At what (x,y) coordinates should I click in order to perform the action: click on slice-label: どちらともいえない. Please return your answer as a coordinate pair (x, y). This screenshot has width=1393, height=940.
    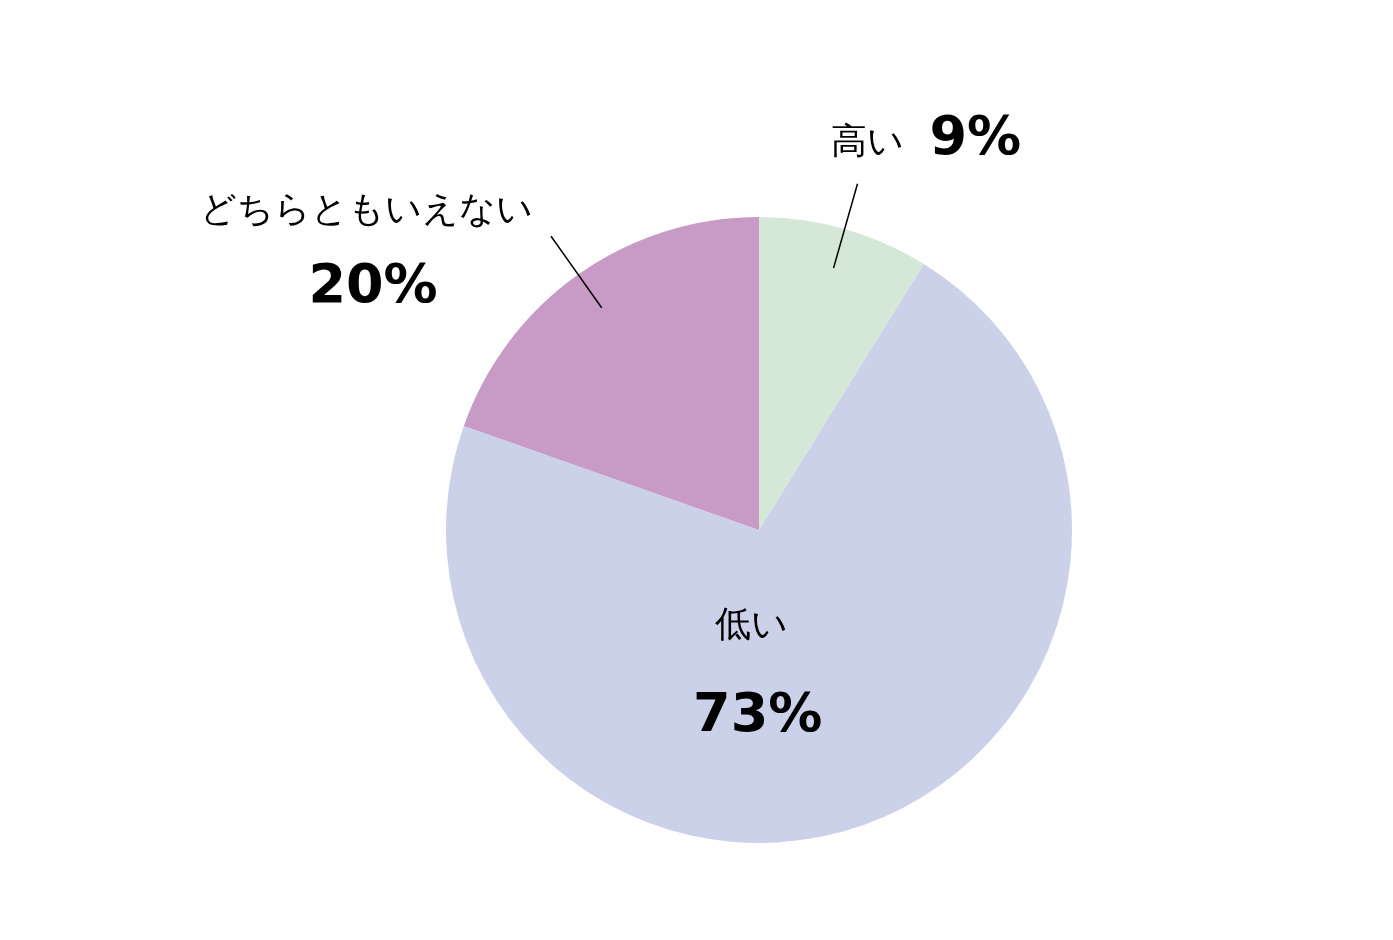
    Looking at the image, I should click on (366, 208).